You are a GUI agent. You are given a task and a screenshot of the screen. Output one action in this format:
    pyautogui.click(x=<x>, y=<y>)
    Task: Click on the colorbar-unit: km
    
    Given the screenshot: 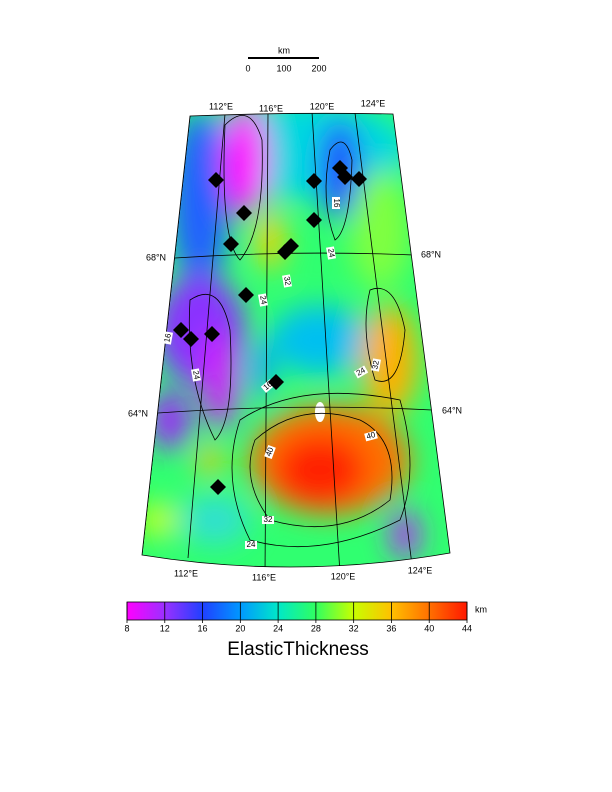 What is the action you would take?
    pyautogui.click(x=481, y=609)
    